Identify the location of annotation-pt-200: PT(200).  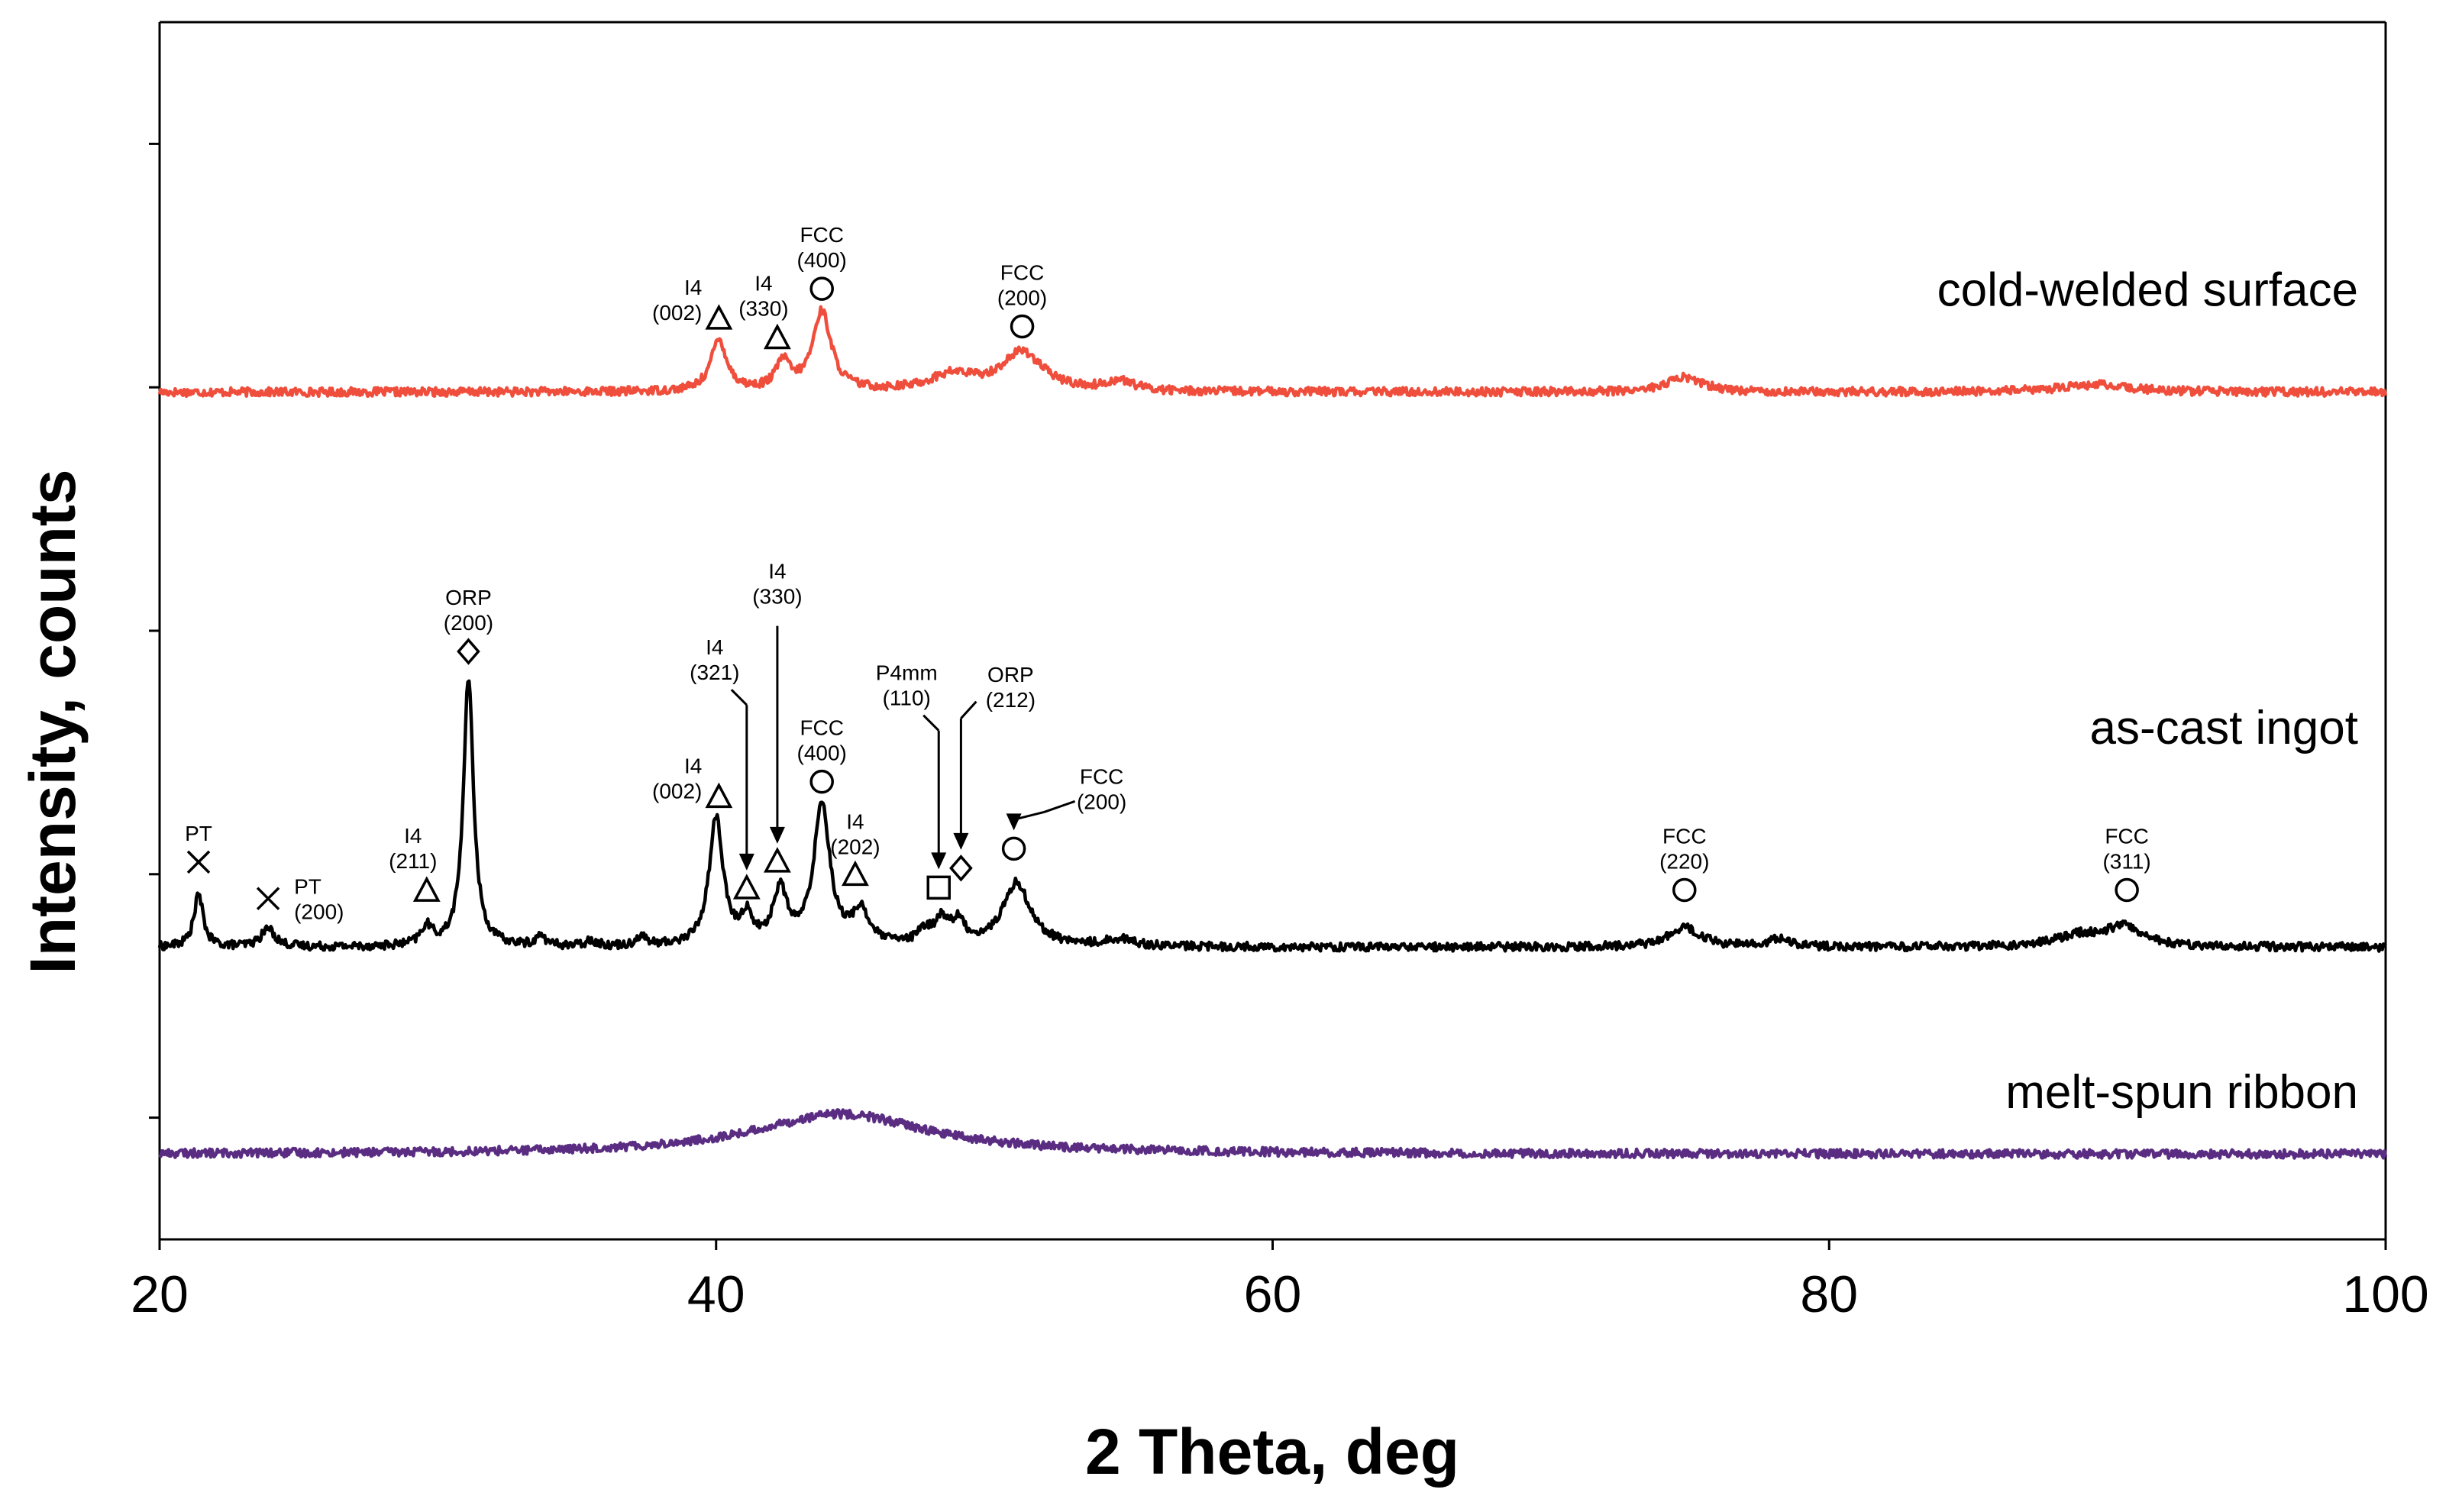
(300, 900).